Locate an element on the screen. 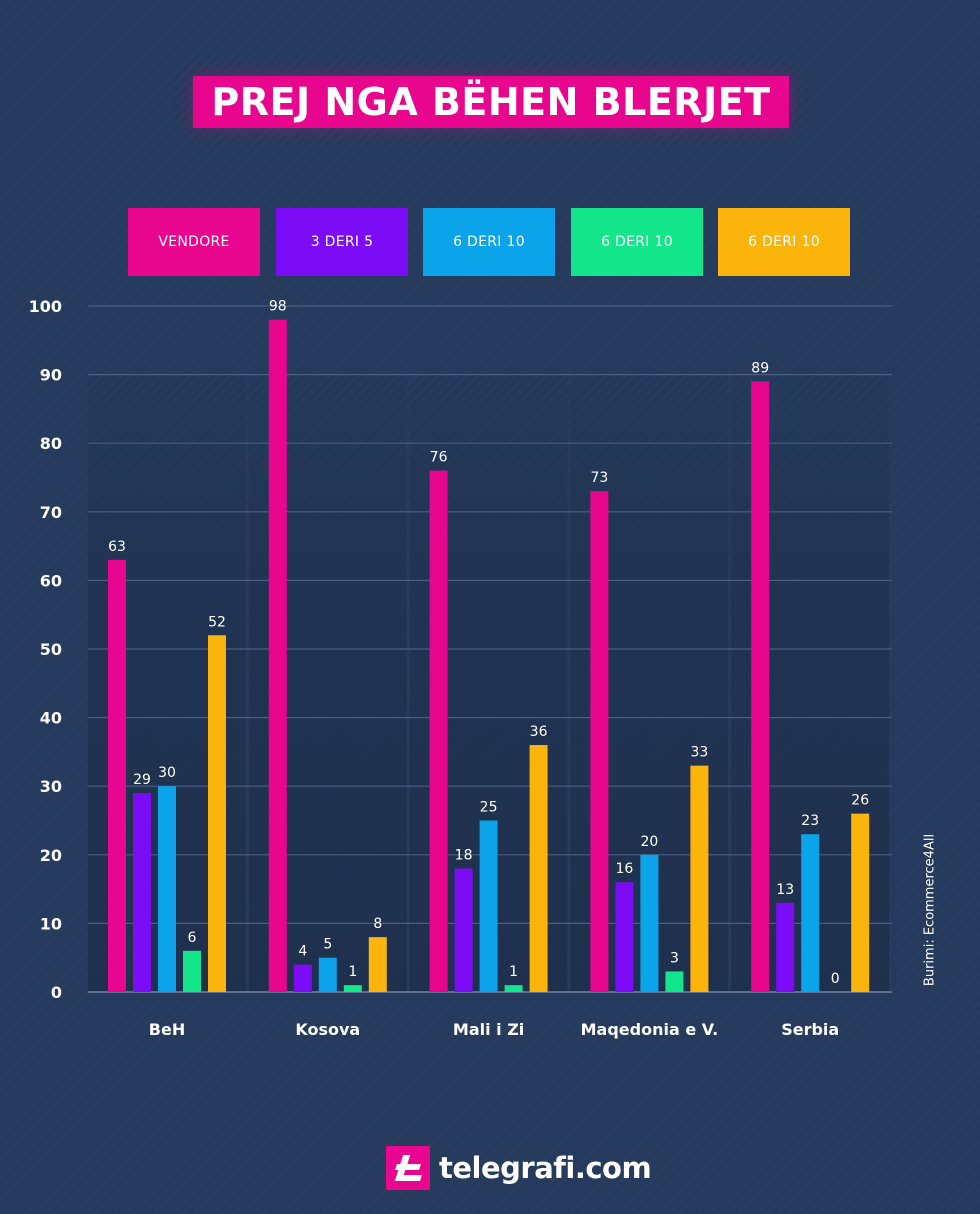 Image resolution: width=980 pixels, height=1214 pixels. data-label: 18 is located at coordinates (464, 856).